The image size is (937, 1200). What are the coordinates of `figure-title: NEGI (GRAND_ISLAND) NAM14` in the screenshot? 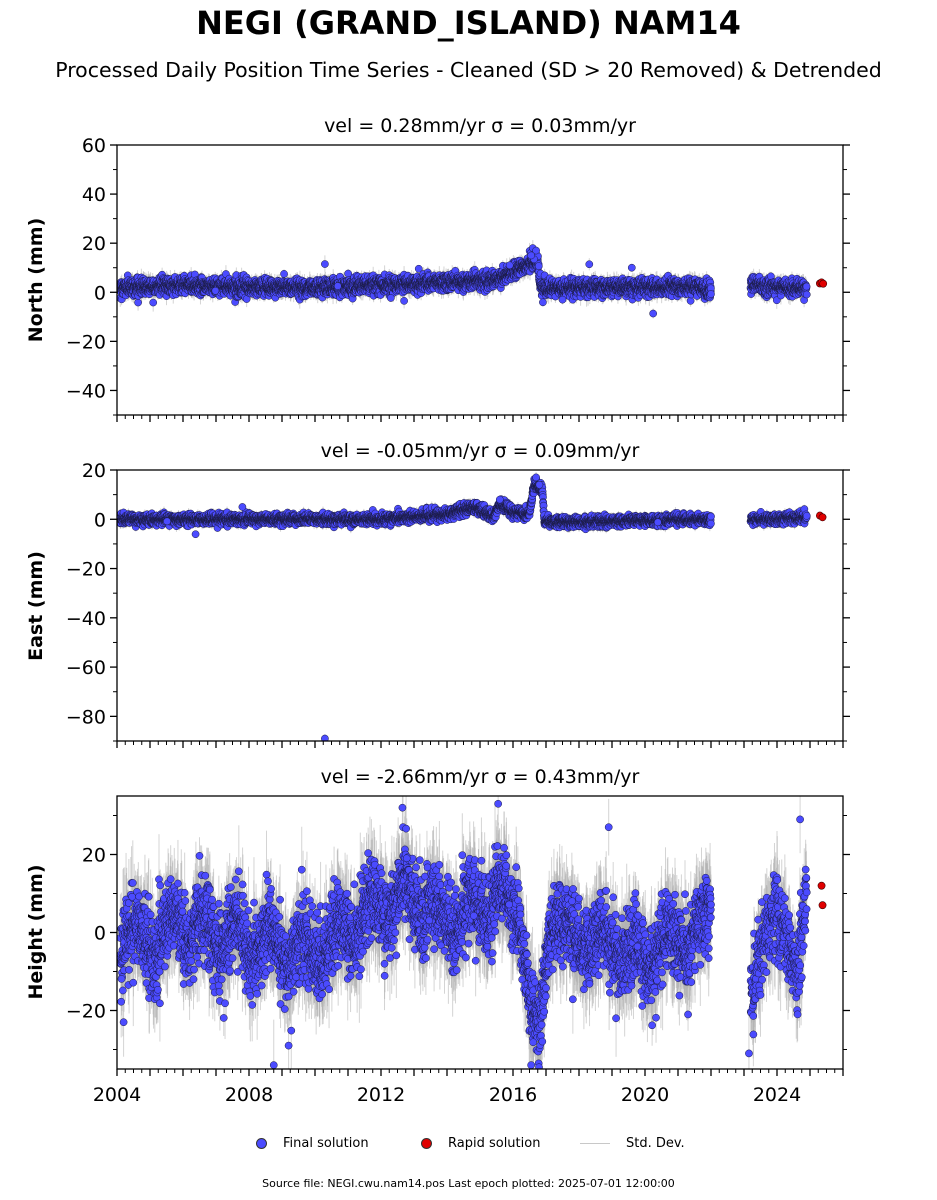 It's located at (468, 23).